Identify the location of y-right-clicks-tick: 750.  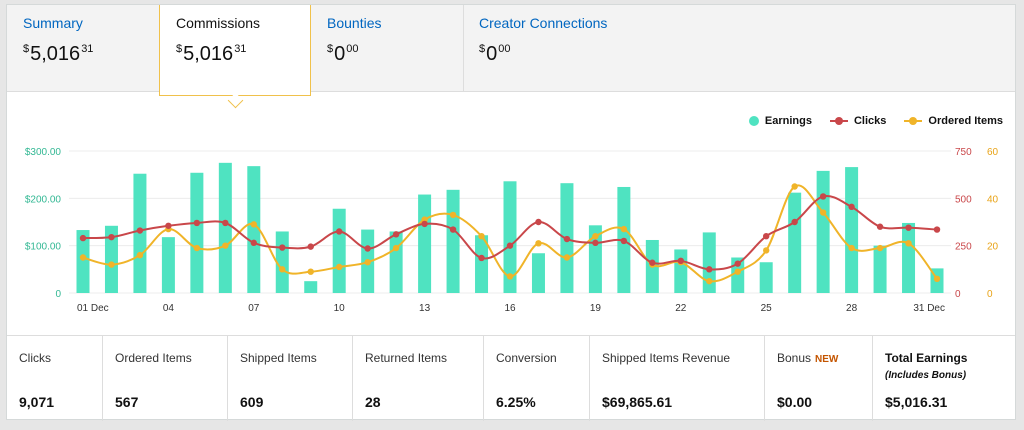
(963, 152).